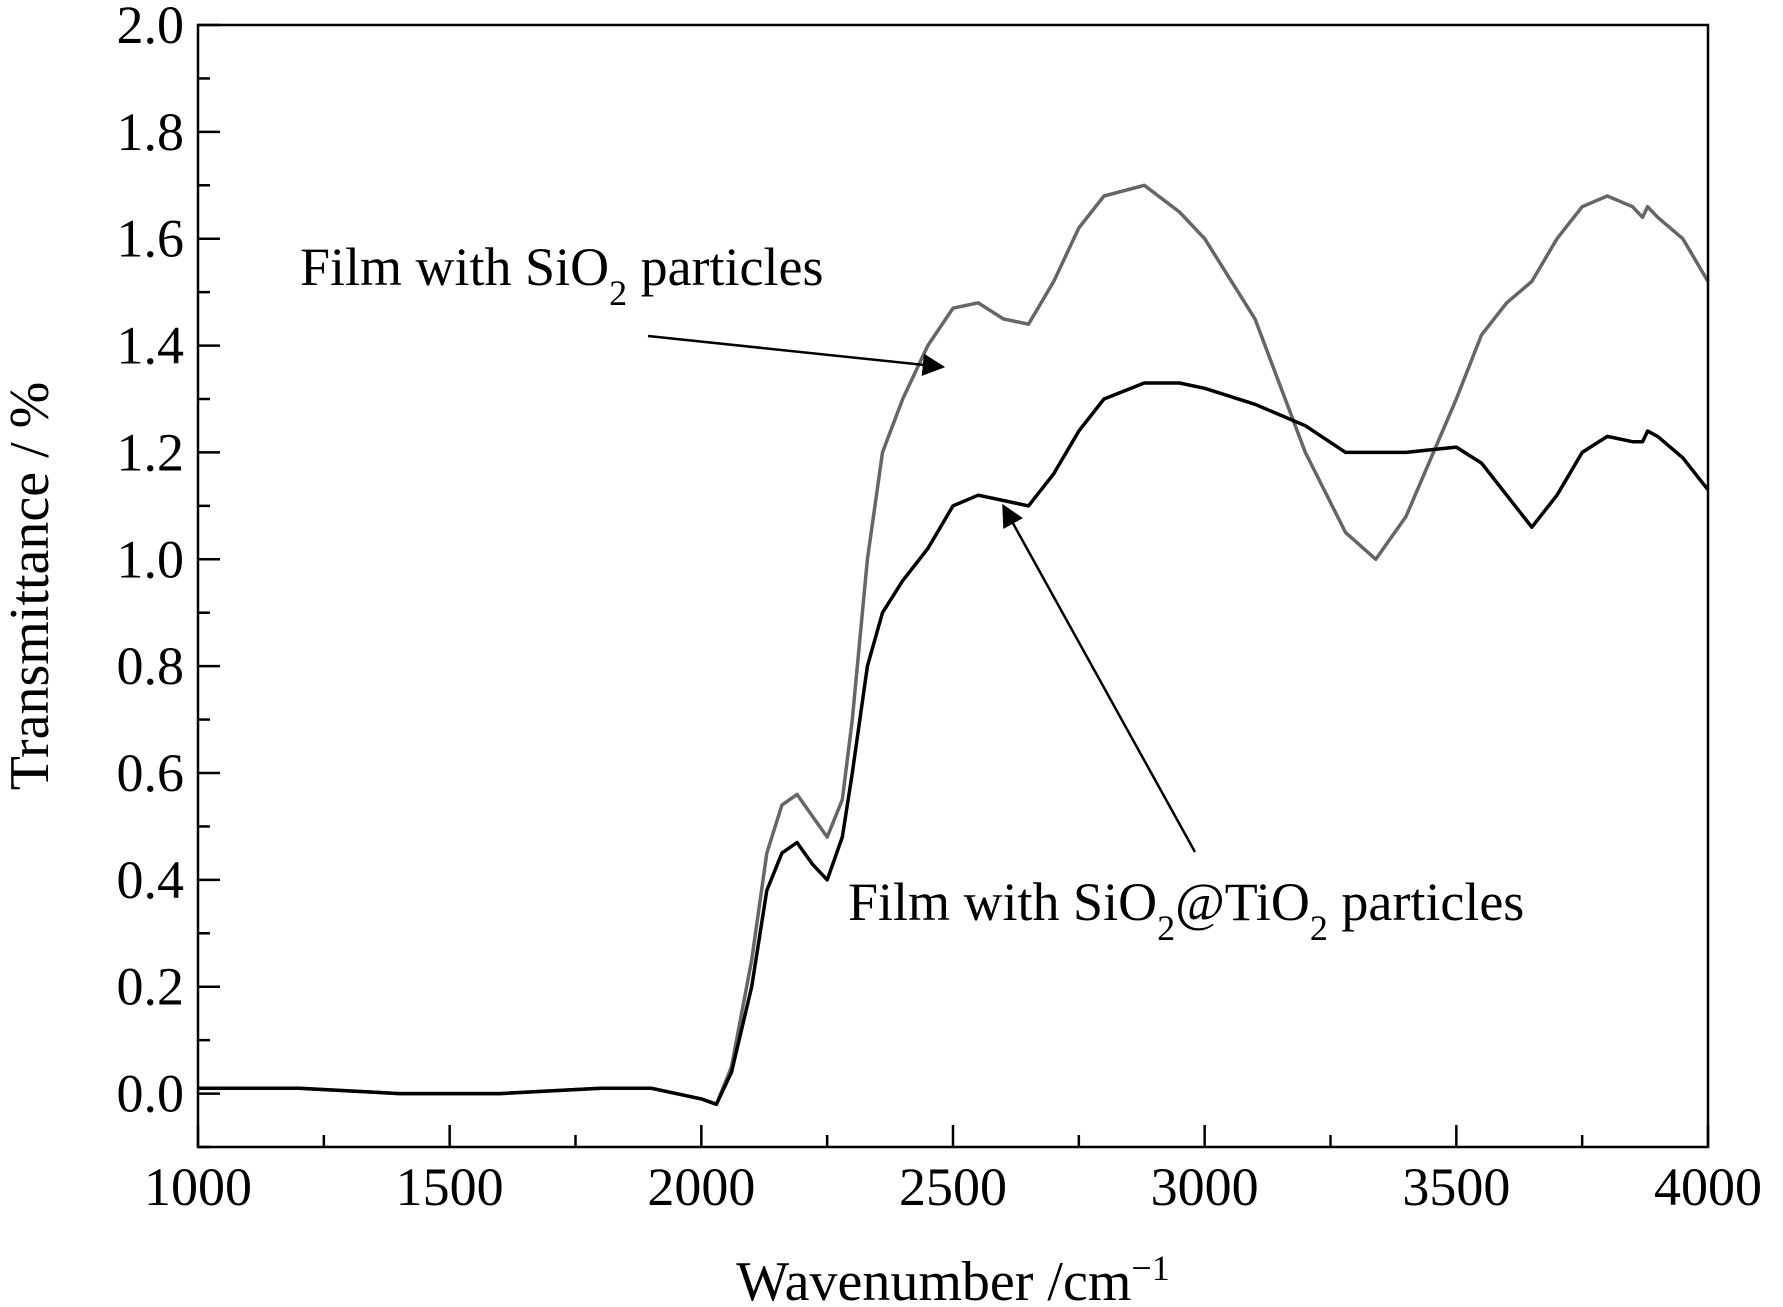  I want to click on x-tick-label: 4000, so click(1708, 1187).